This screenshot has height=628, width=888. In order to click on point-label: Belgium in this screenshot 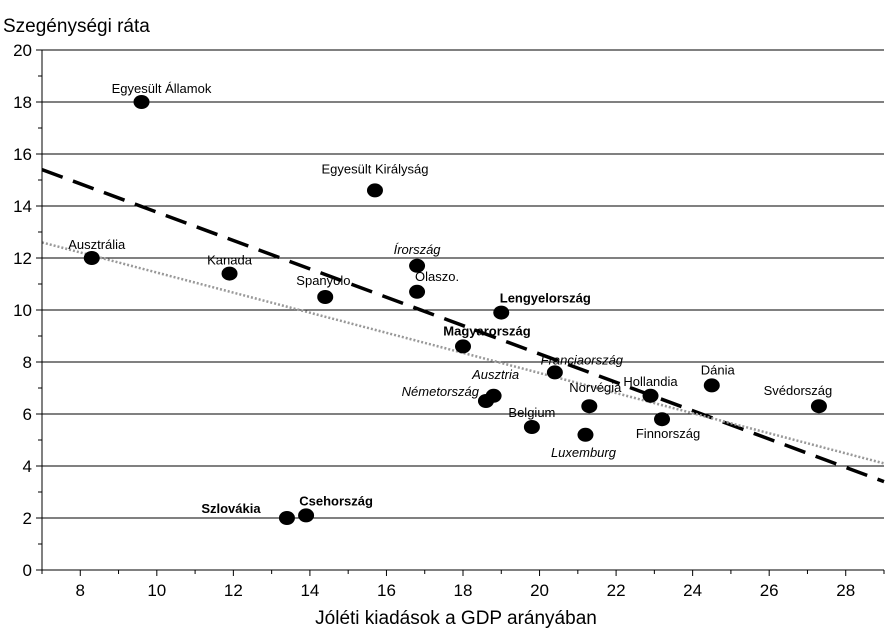, I will do `click(531, 412)`.